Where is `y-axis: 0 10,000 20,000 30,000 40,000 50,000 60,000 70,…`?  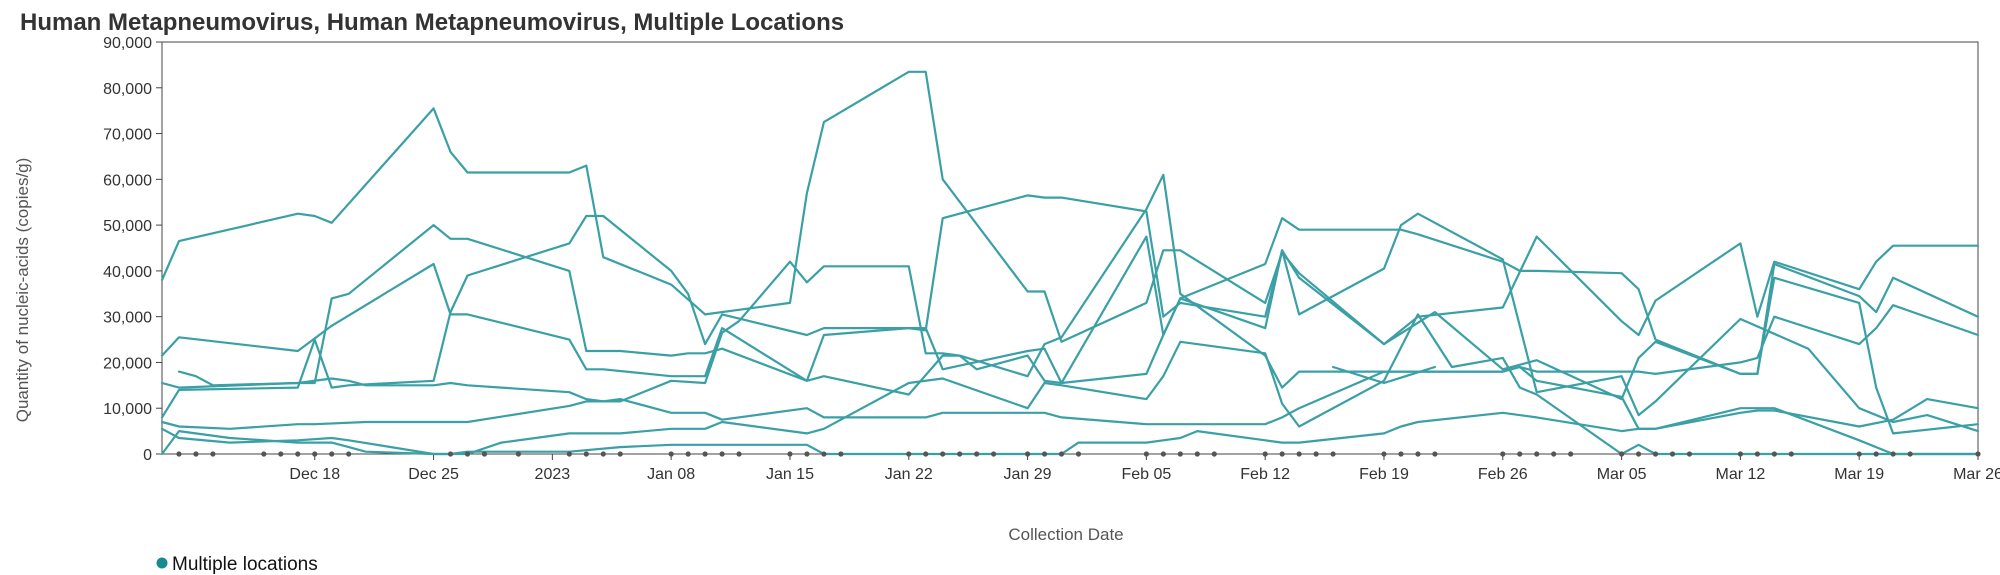
y-axis: 0 10,000 20,000 30,000 40,000 50,000 60,000 70,… is located at coordinates (132, 249).